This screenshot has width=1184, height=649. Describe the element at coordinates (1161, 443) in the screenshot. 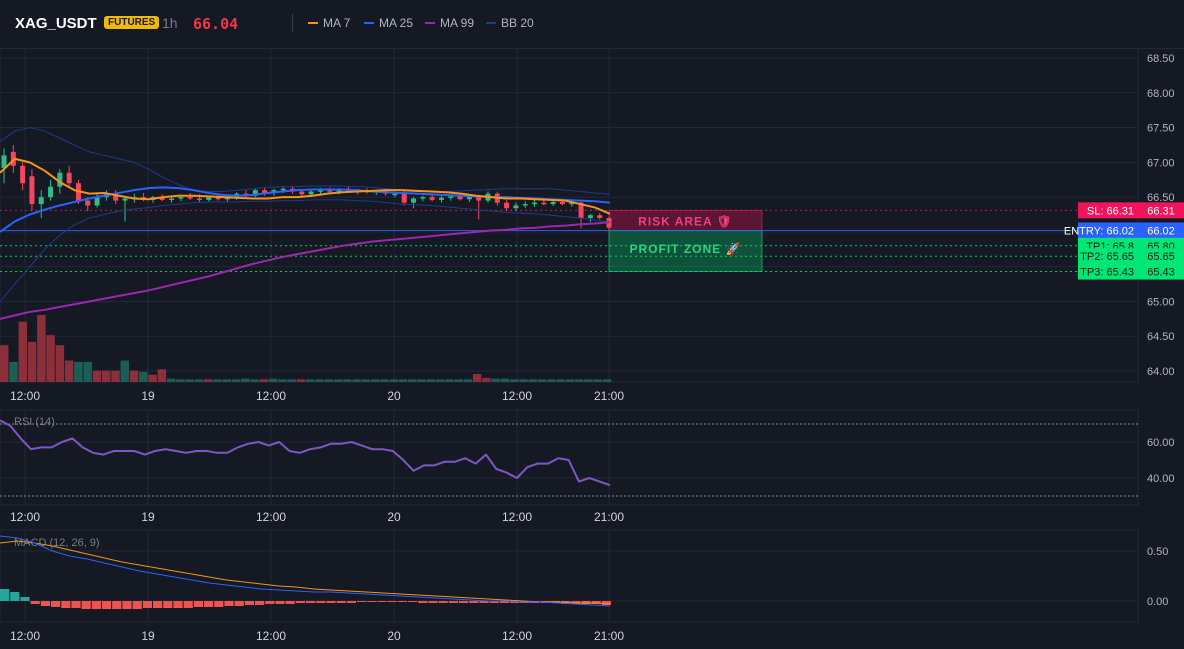

I see `rsi-tick-label: 60.00` at that location.